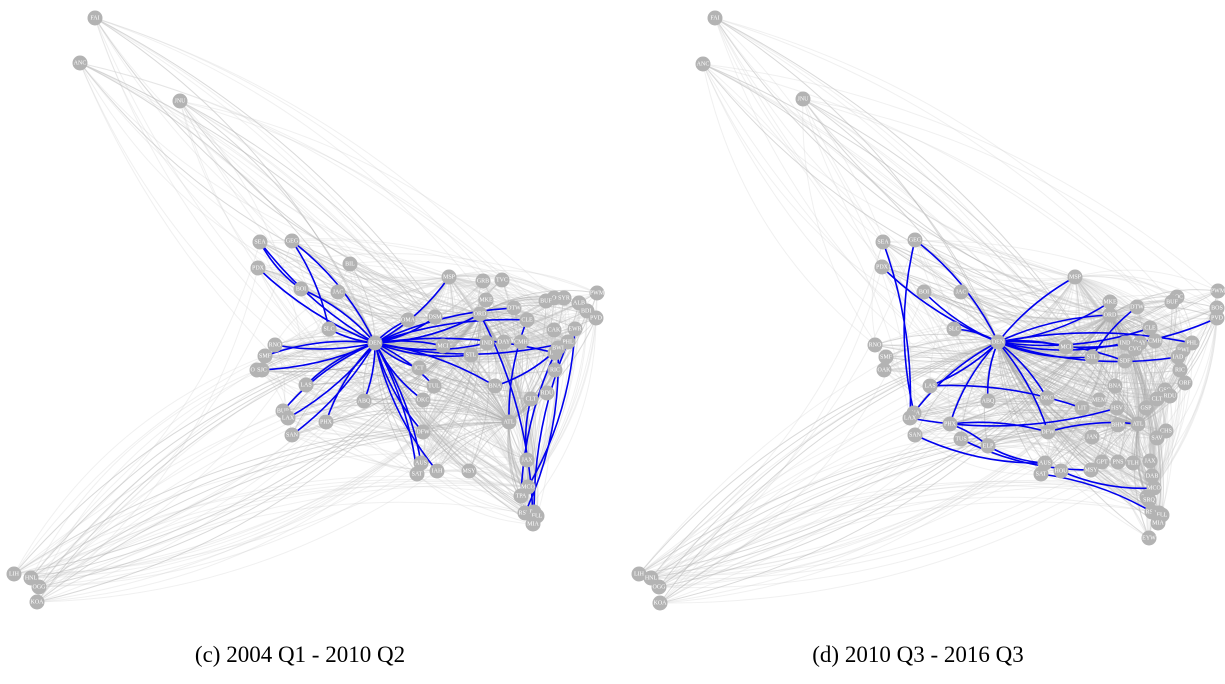  What do you see at coordinates (1125, 343) in the screenshot?
I see `airport-label: IND` at bounding box center [1125, 343].